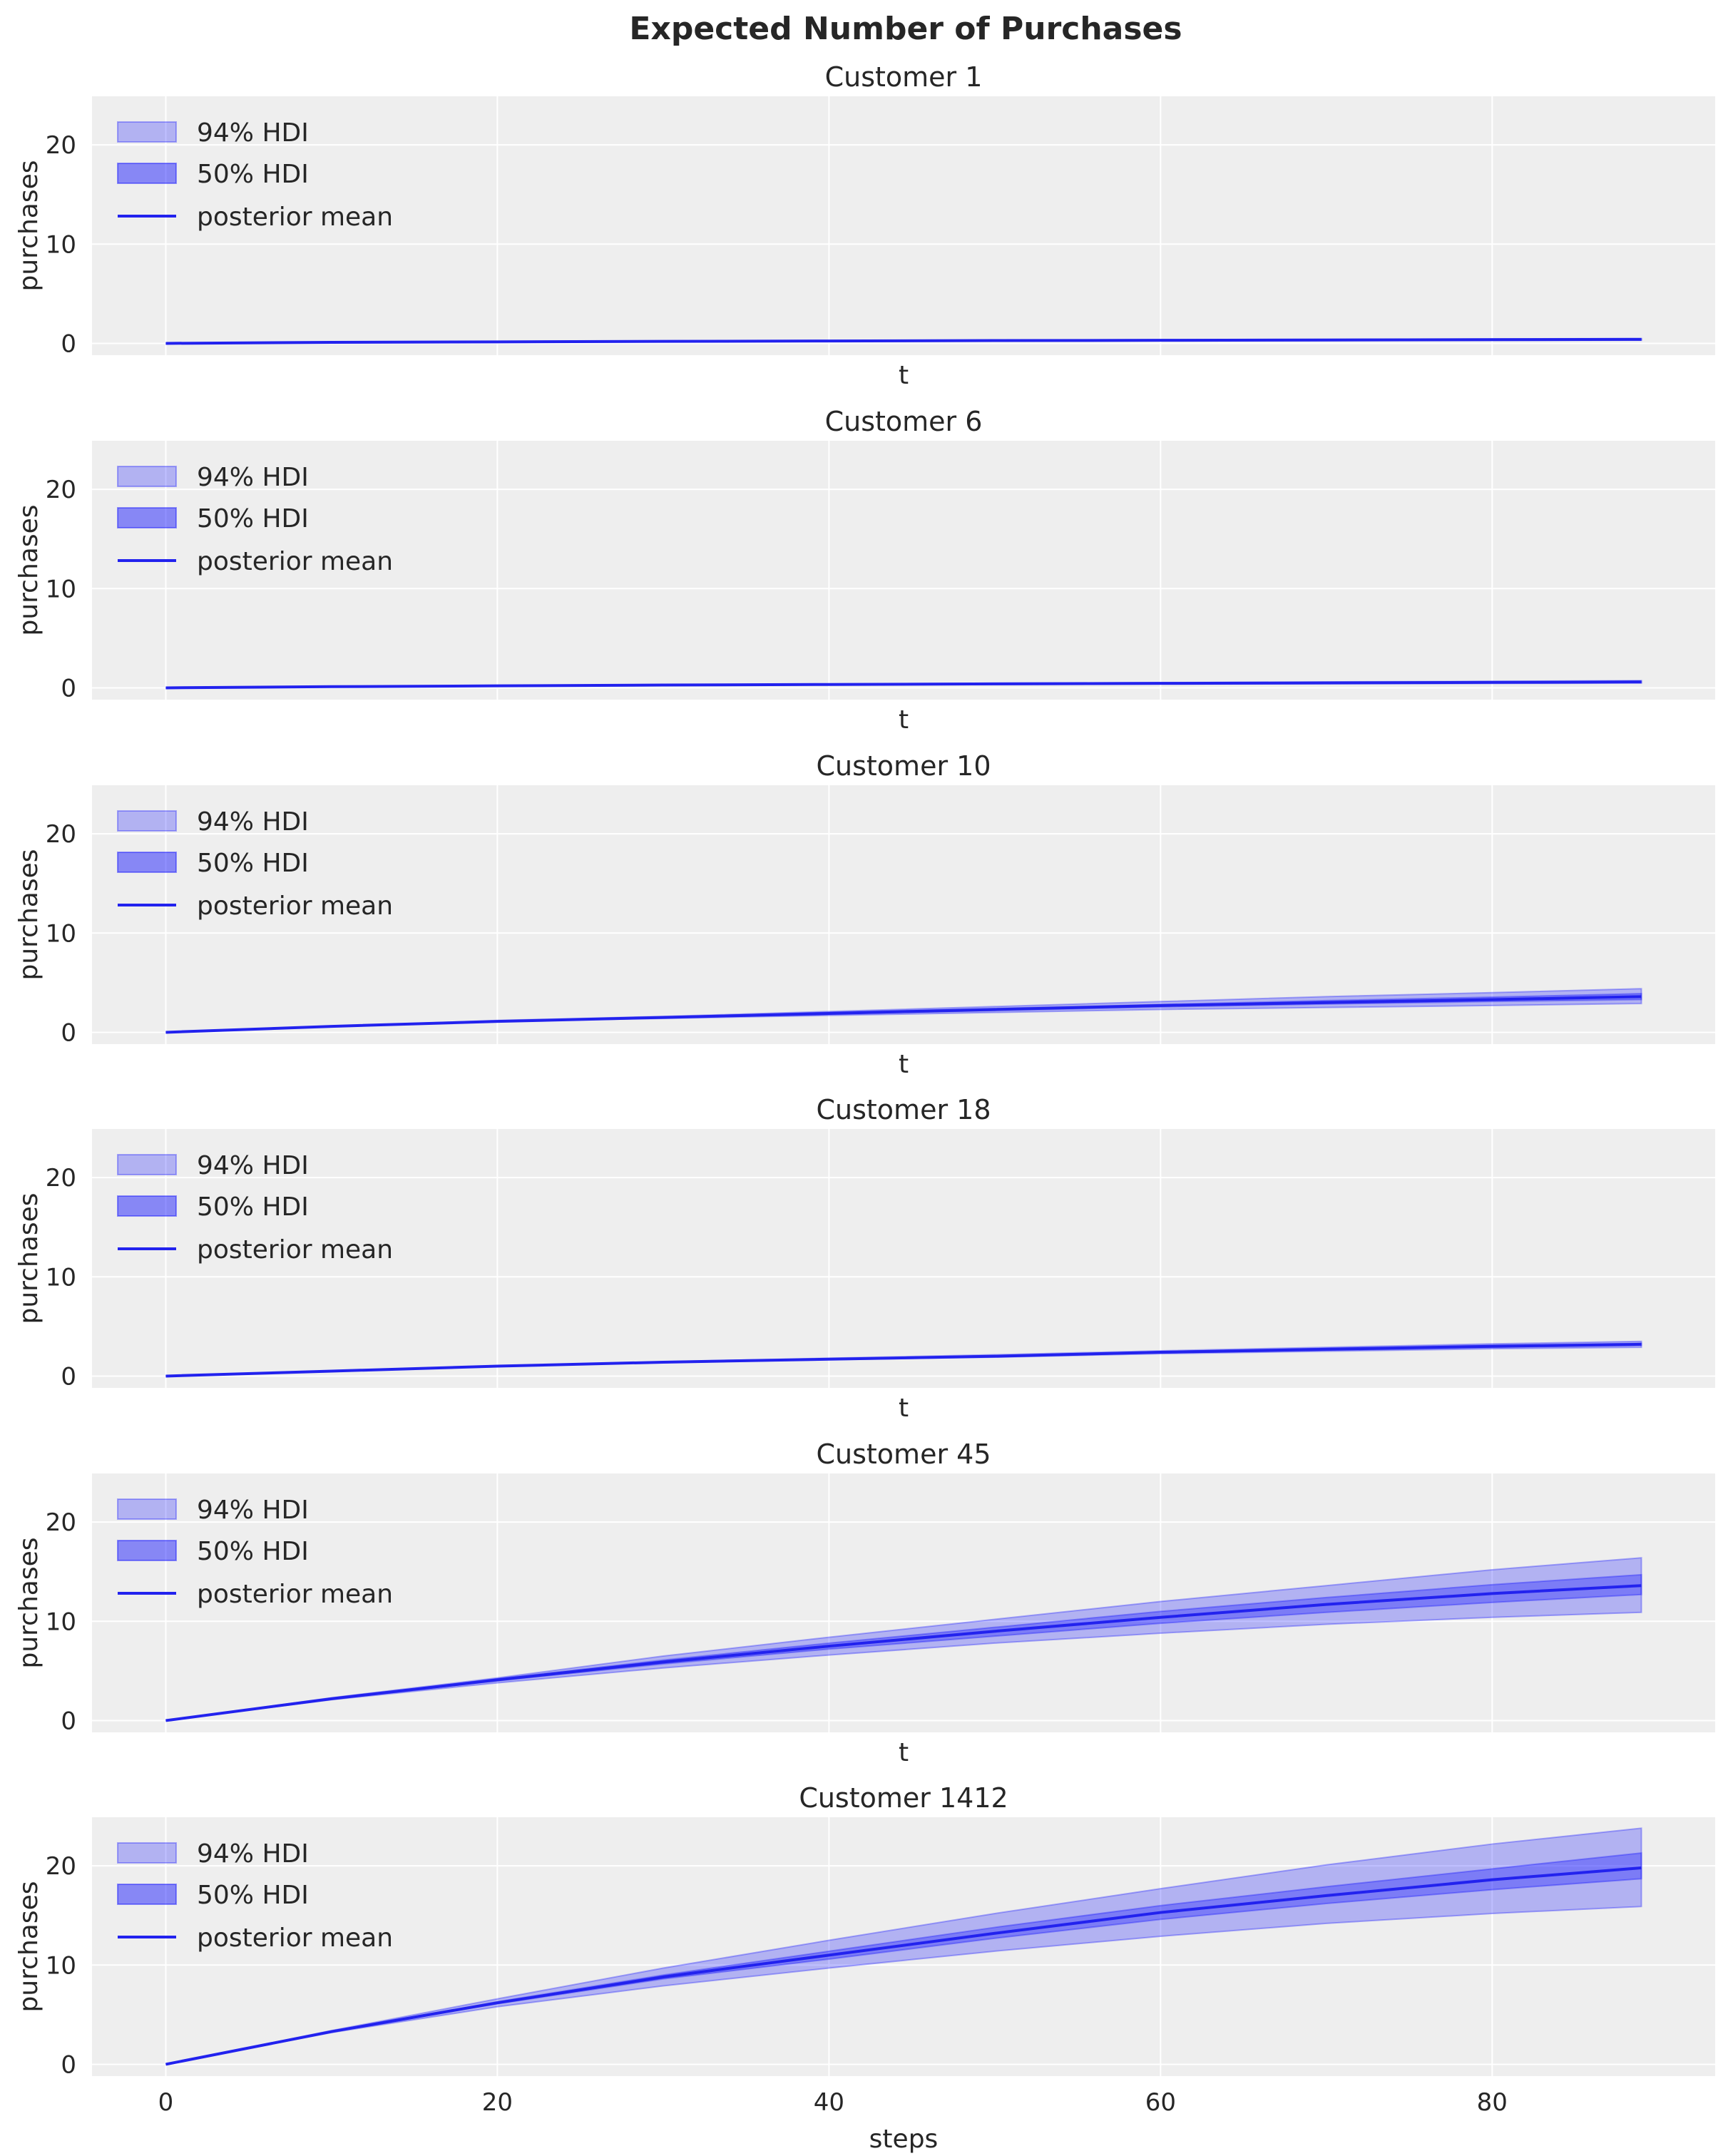 Image resolution: width=1728 pixels, height=2156 pixels. What do you see at coordinates (904, 1798) in the screenshot?
I see `panel-title: Customer 1412` at bounding box center [904, 1798].